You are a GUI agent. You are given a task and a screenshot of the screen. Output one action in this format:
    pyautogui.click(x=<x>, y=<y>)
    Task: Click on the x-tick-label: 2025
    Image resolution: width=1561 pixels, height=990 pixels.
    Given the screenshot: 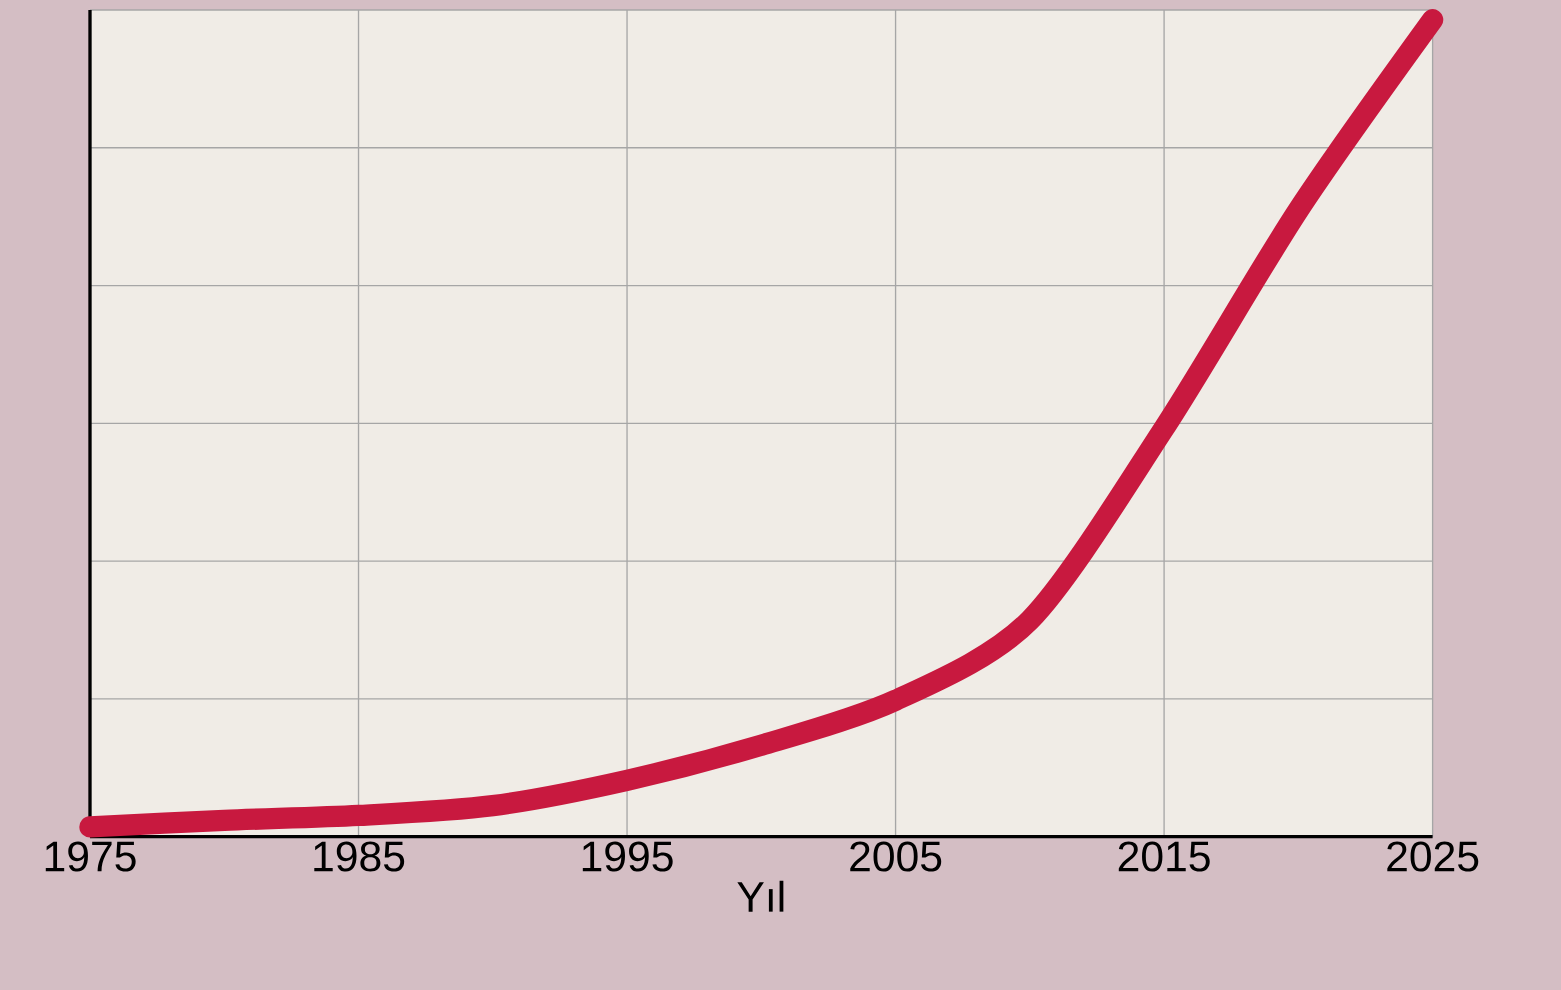 What is the action you would take?
    pyautogui.click(x=1433, y=856)
    